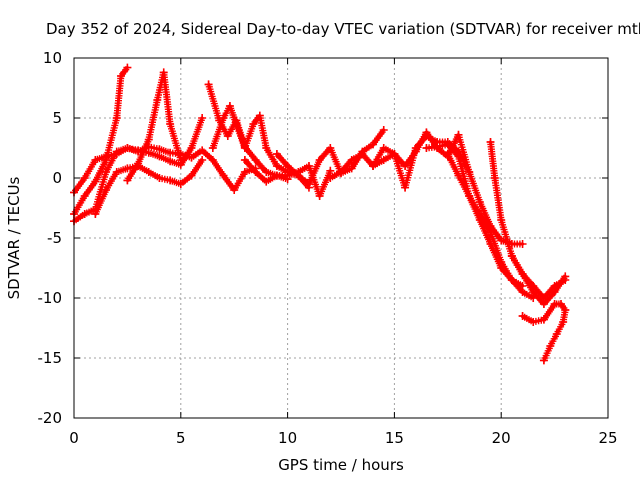 This screenshot has height=480, width=640. I want to click on x-tick-label: 20, so click(501, 438).